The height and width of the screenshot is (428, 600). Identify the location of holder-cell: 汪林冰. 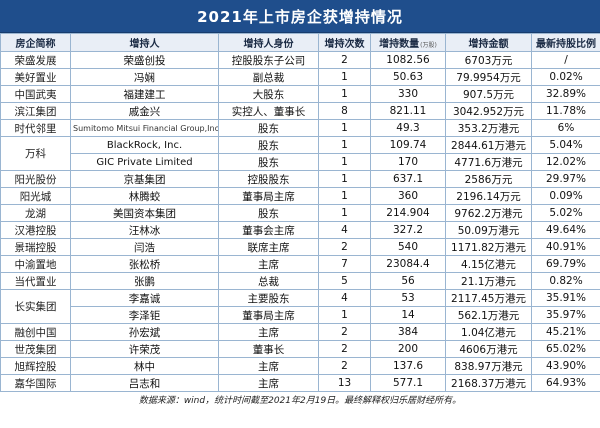
(144, 230).